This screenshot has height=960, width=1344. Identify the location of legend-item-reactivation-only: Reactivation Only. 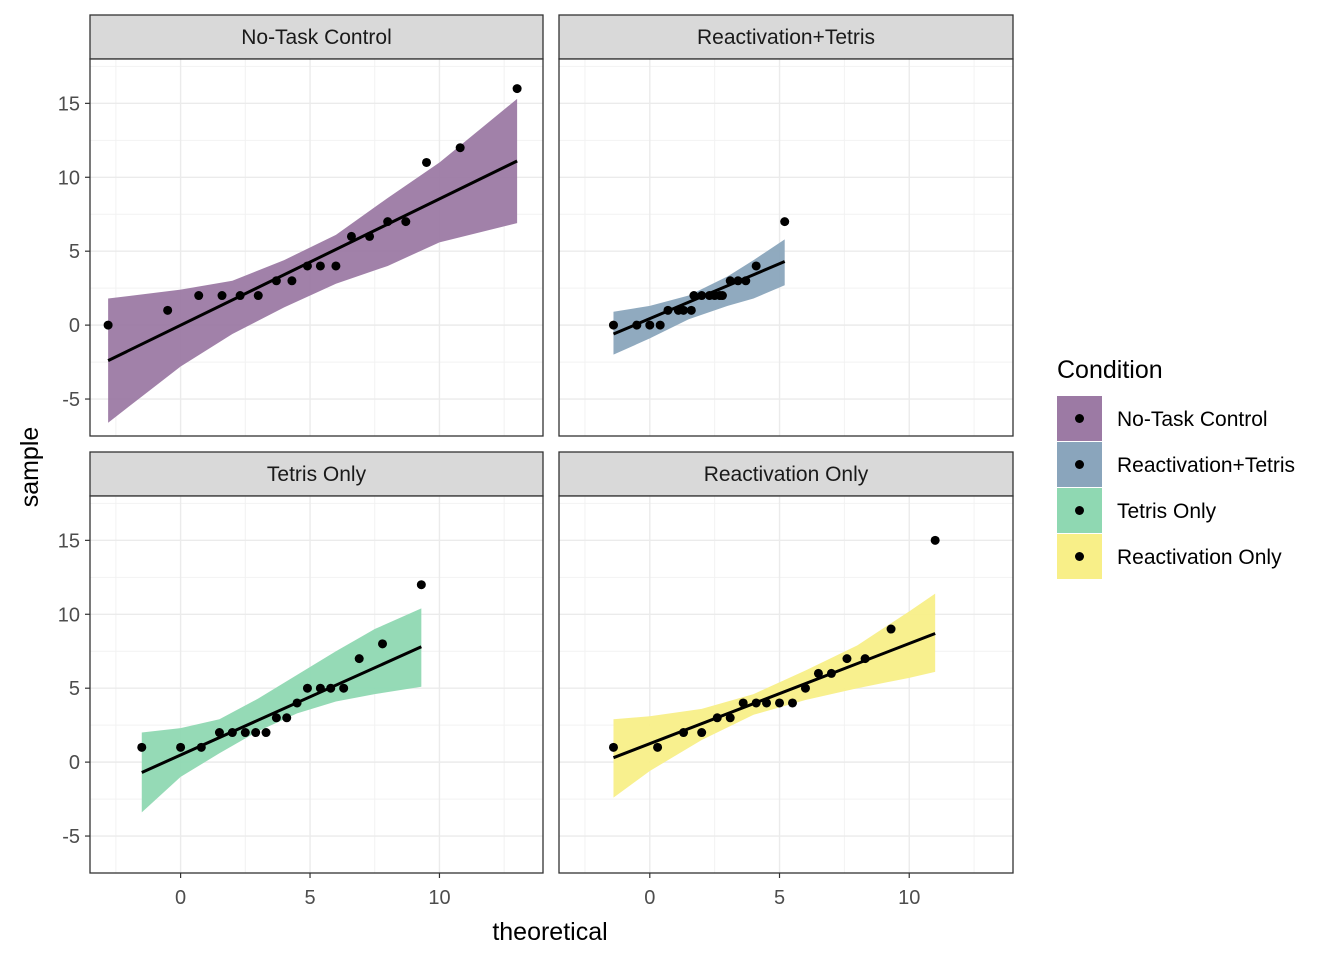
(1169, 556).